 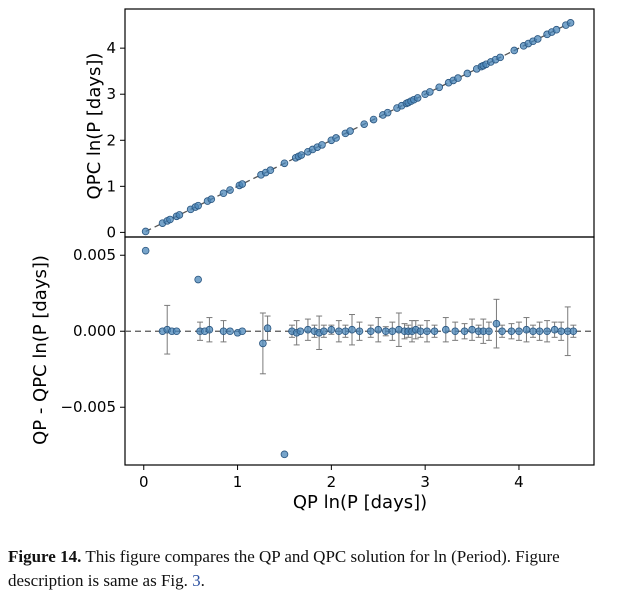 I want to click on caption-label: Figure 14., so click(x=45, y=556).